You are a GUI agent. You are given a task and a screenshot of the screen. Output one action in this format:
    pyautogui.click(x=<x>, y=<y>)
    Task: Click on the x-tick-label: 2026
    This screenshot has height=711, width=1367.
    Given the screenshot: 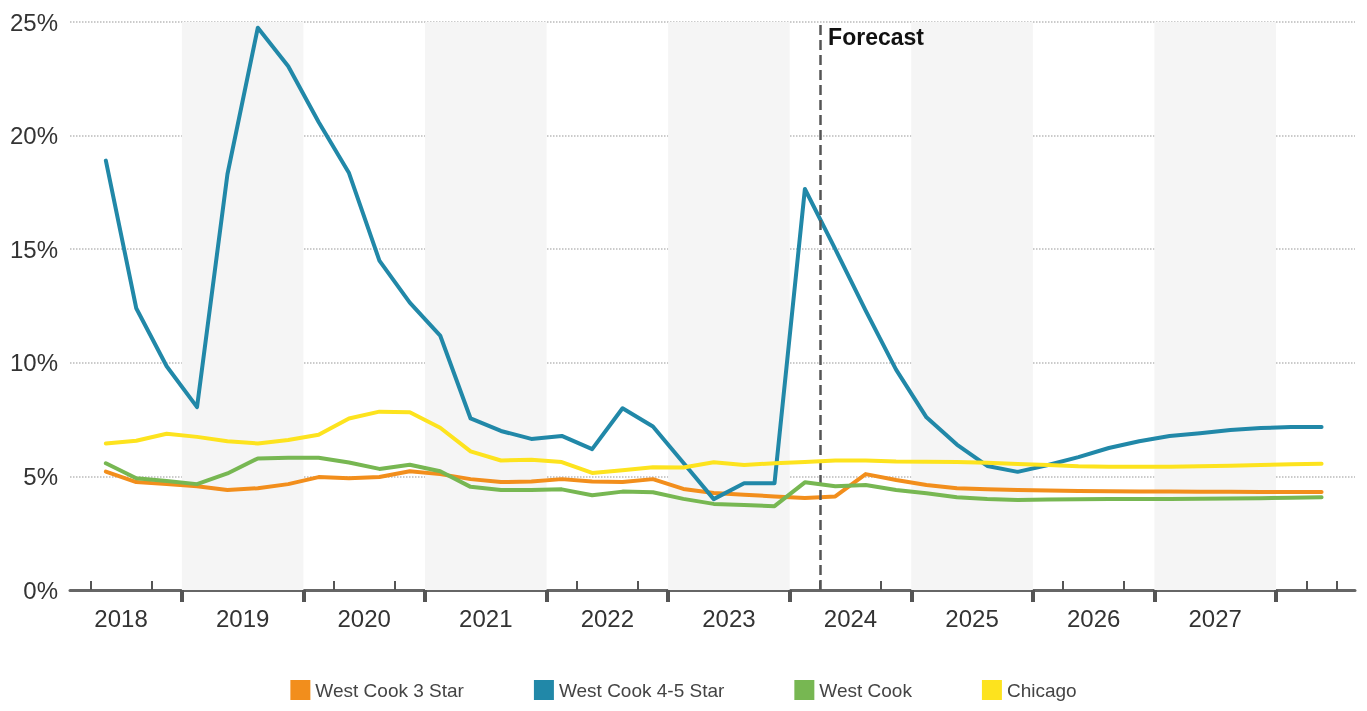 What is the action you would take?
    pyautogui.click(x=1093, y=618)
    